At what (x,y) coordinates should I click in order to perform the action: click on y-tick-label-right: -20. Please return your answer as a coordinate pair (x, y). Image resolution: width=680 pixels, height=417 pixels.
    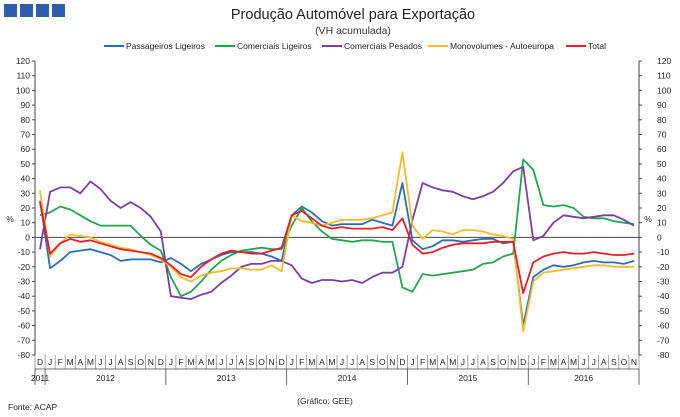
    Looking at the image, I should click on (663, 267).